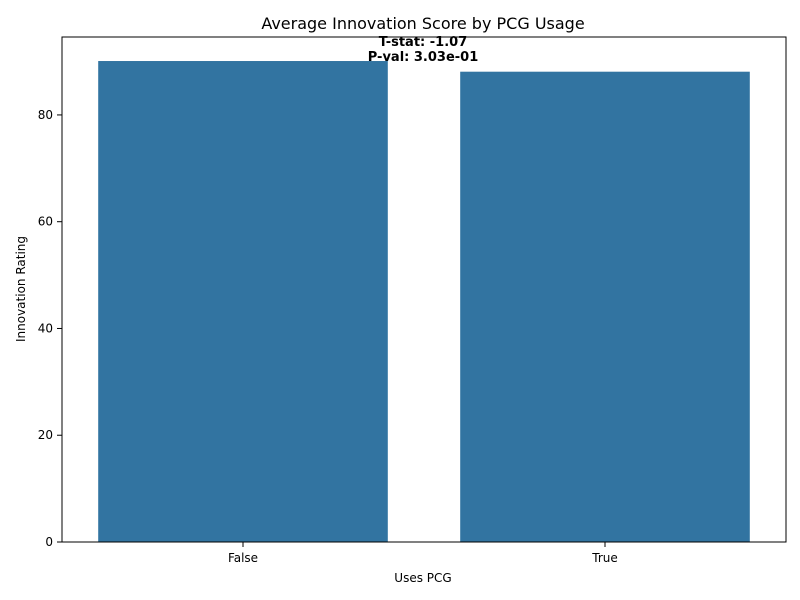 The image size is (800, 600). Describe the element at coordinates (45, 115) in the screenshot. I see `y-tick-label: 80` at that location.